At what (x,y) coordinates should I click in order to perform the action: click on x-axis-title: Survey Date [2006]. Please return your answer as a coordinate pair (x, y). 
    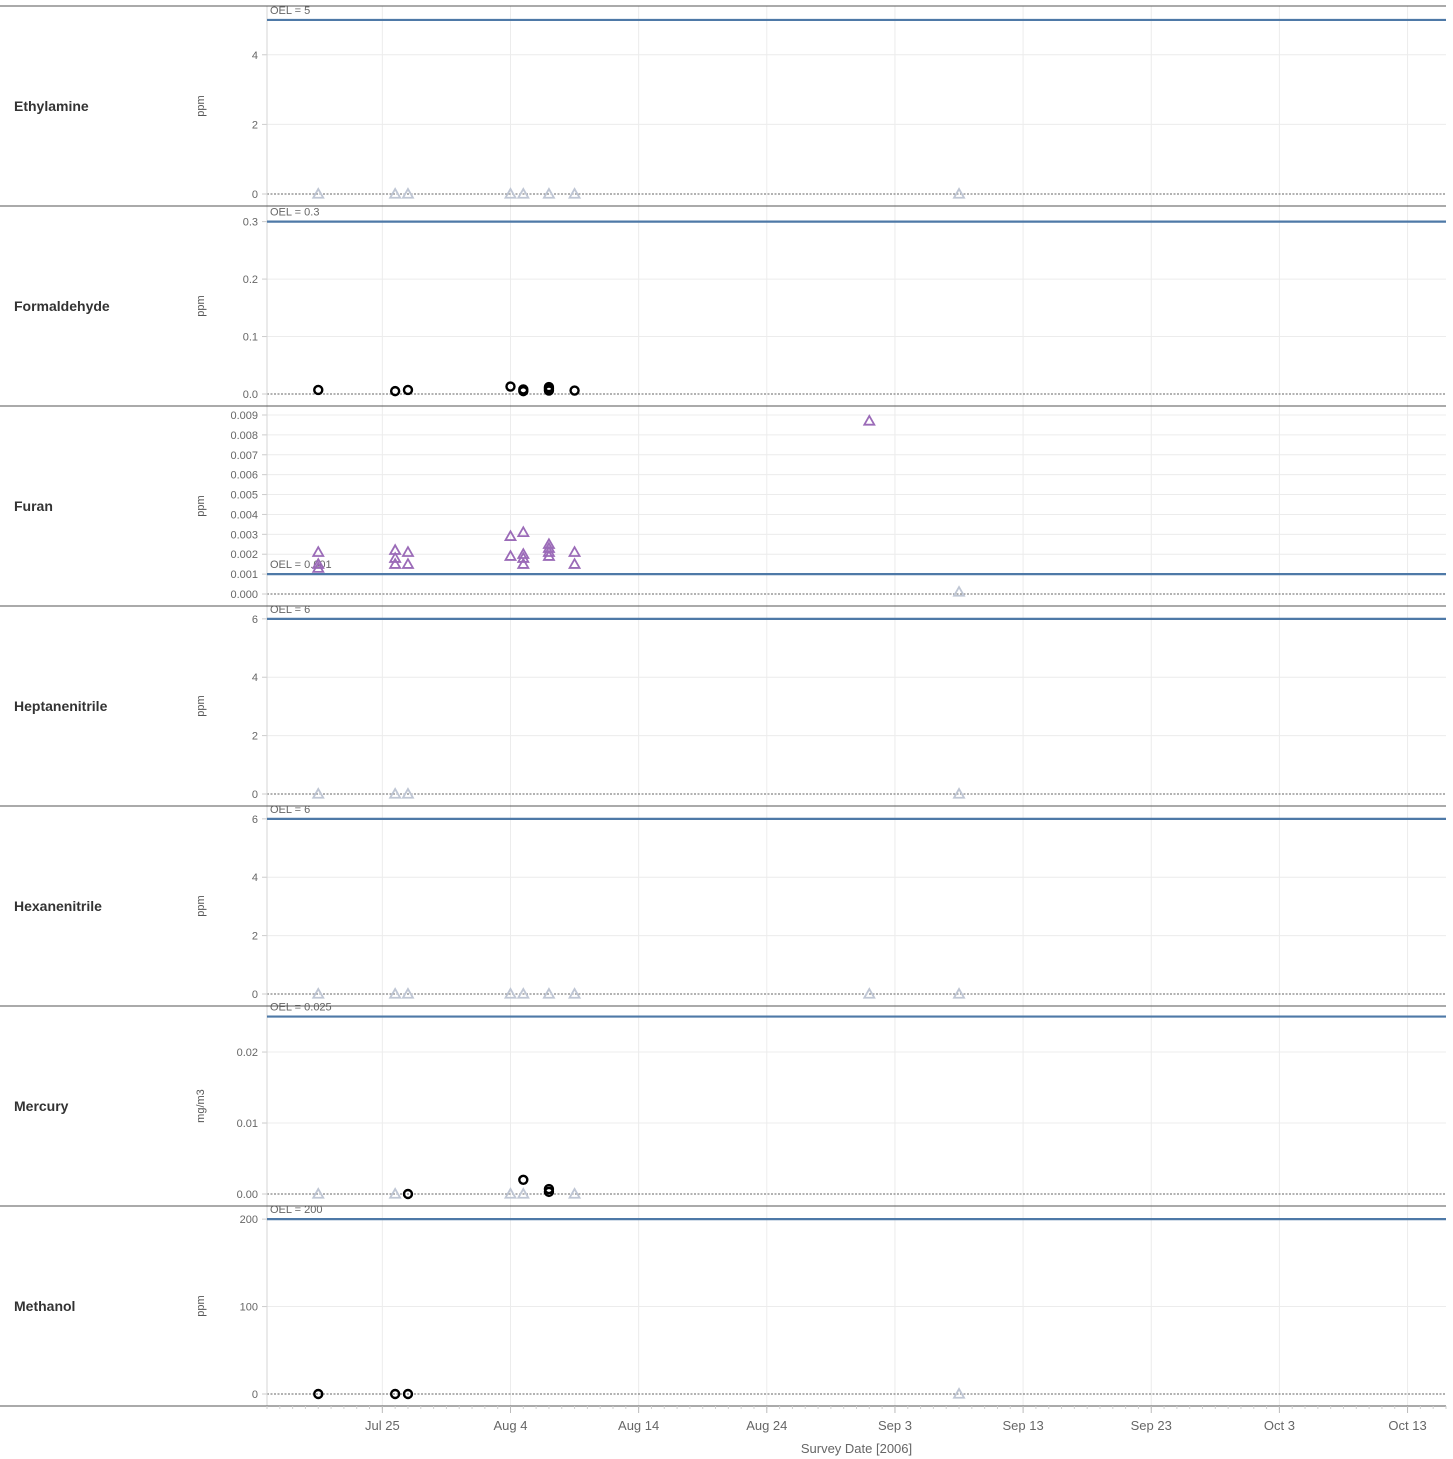
    Looking at the image, I should click on (856, 1448).